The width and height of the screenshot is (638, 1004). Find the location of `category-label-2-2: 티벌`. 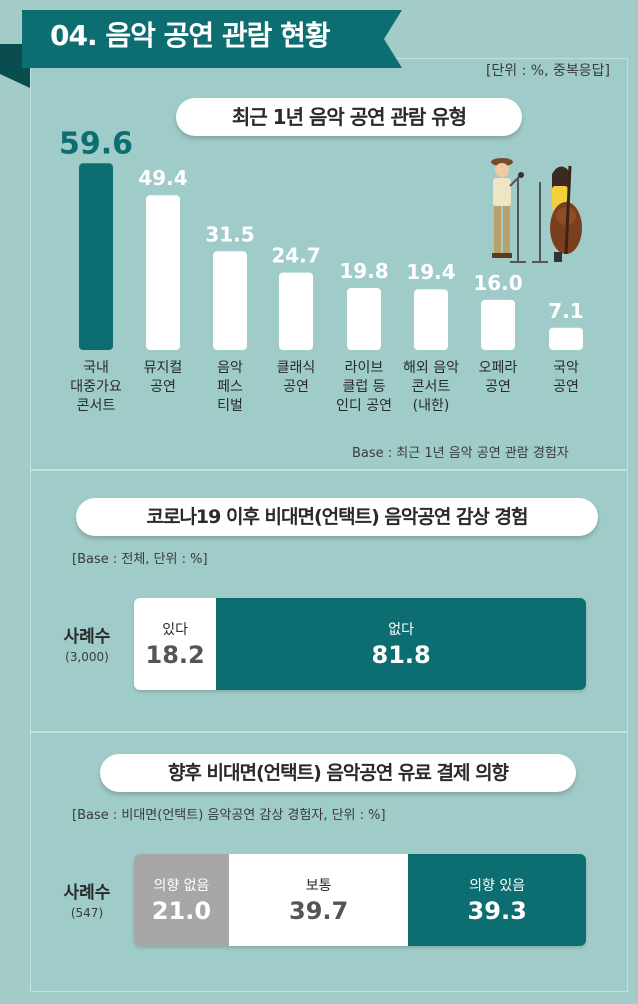

category-label-2-2: 티벌 is located at coordinates (230, 406).